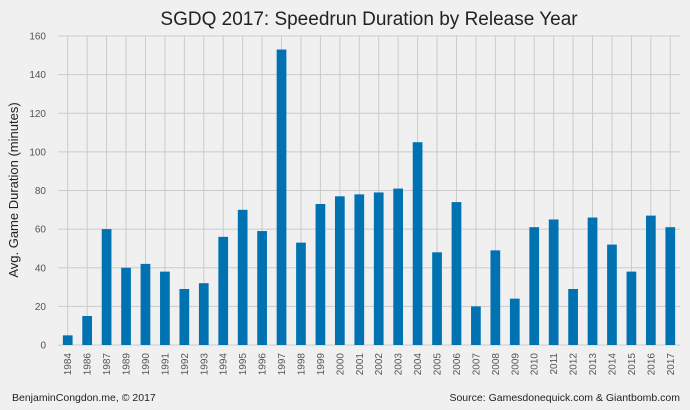  I want to click on bar-2016, so click(650, 280).